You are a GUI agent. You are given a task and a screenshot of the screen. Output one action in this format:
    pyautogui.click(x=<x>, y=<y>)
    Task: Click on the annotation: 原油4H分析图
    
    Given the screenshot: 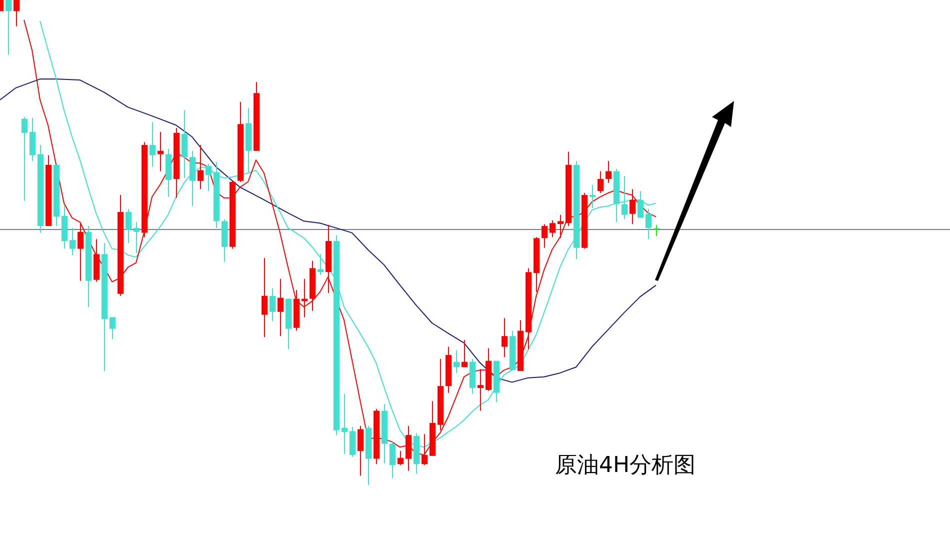 What is the action you would take?
    pyautogui.click(x=625, y=466)
    